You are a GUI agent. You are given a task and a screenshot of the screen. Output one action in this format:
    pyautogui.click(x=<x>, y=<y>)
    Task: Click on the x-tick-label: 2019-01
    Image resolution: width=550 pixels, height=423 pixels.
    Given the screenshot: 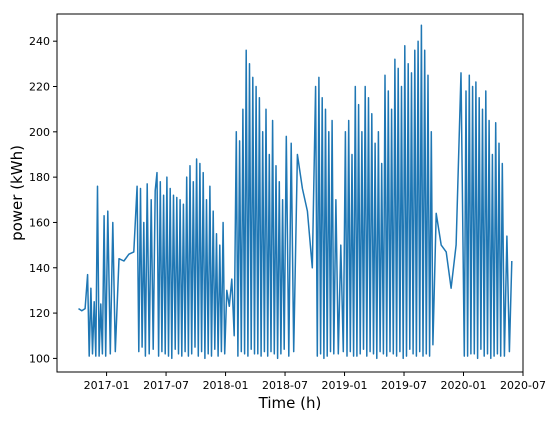 What is the action you would take?
    pyautogui.click(x=345, y=385)
    